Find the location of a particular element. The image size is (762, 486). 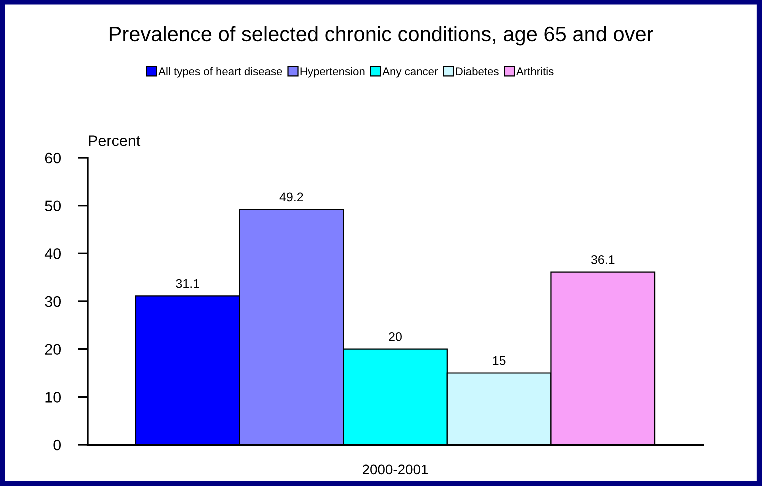

data-label: 36.1 is located at coordinates (603, 259).